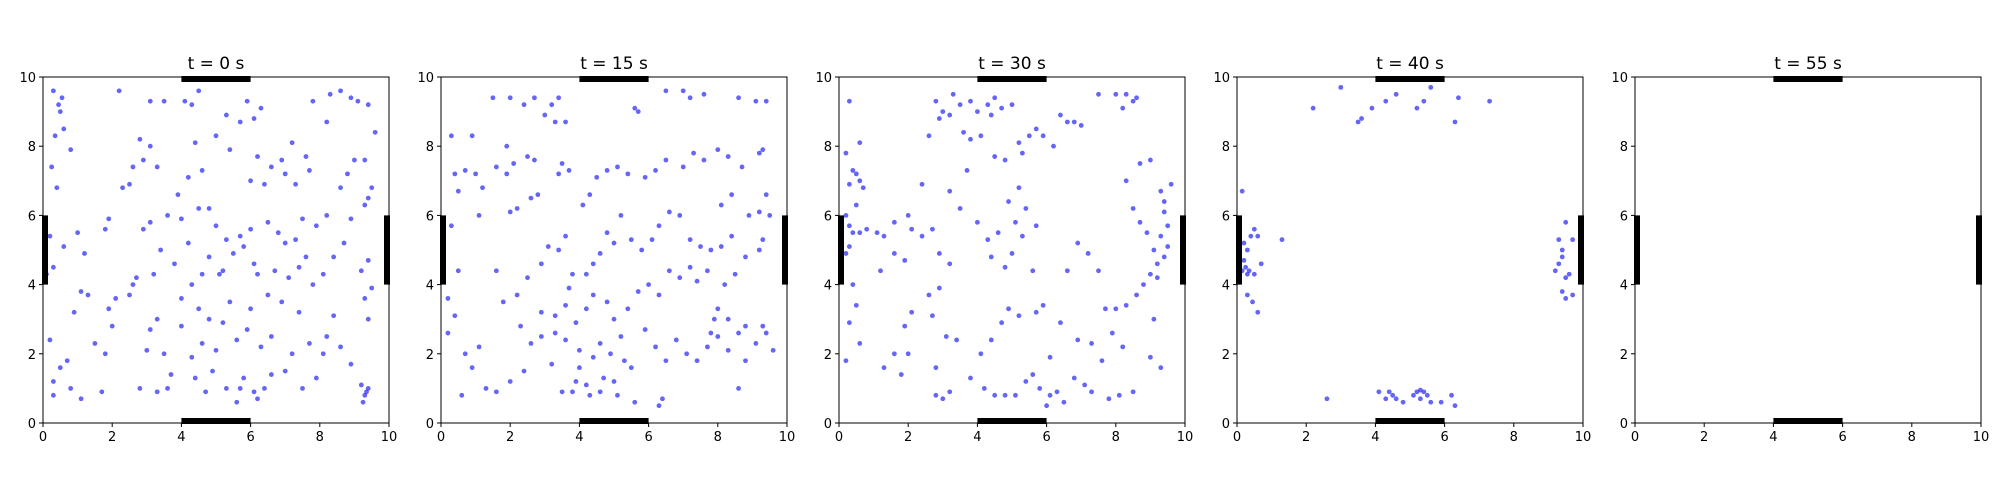 This screenshot has height=500, width=2000. What do you see at coordinates (216, 64) in the screenshot?
I see `panel-title: t = 0 s` at bounding box center [216, 64].